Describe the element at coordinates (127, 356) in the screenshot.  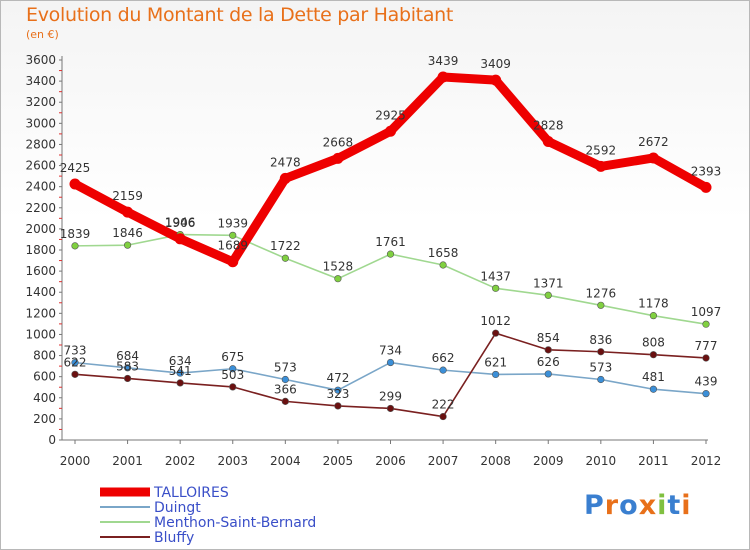
I see `data-label: 684` at that location.